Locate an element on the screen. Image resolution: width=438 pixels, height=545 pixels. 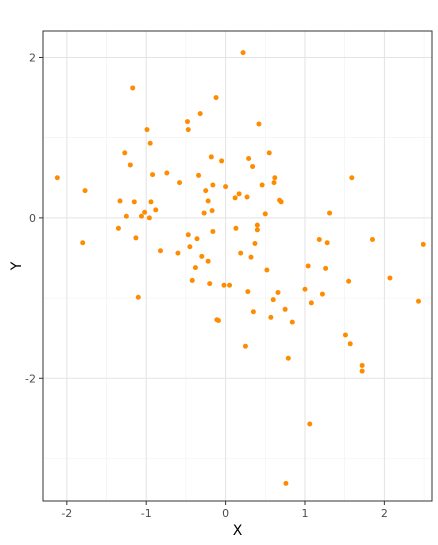
x-tick-label: 2 is located at coordinates (384, 513).